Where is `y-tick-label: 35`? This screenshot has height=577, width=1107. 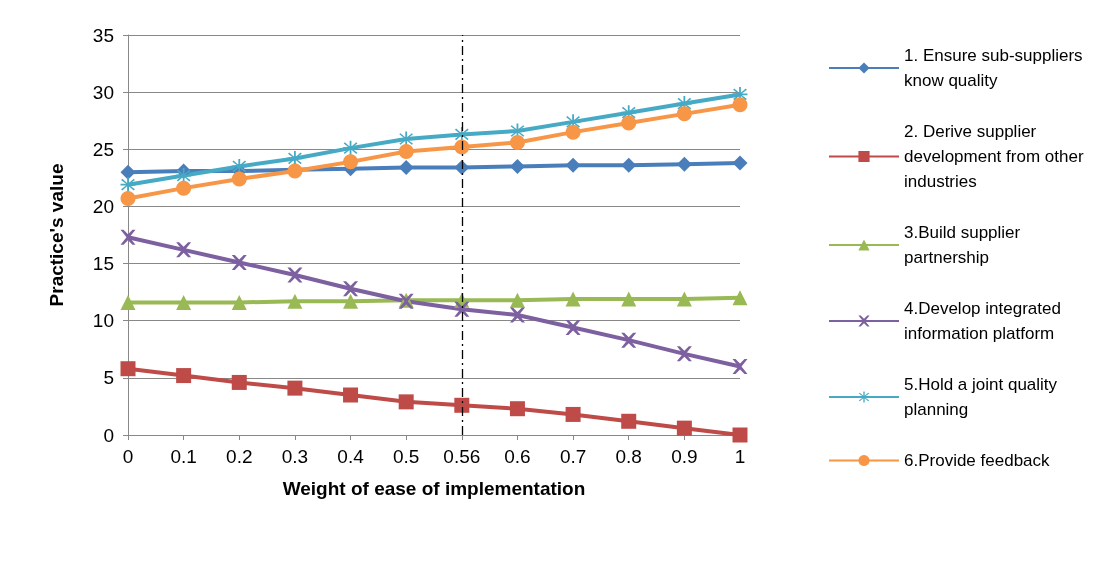
y-tick-label: 35 is located at coordinates (103, 35).